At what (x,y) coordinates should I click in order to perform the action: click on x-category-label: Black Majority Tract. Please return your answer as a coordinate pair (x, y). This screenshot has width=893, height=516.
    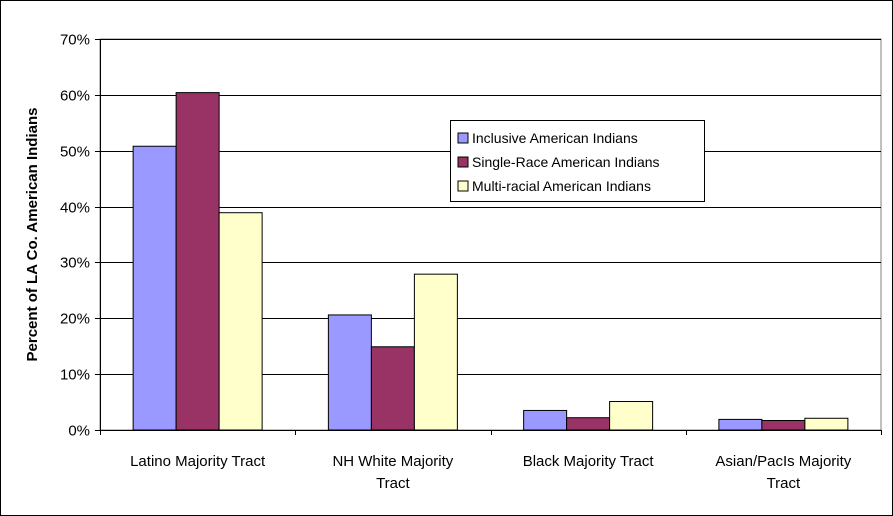
    Looking at the image, I should click on (589, 461).